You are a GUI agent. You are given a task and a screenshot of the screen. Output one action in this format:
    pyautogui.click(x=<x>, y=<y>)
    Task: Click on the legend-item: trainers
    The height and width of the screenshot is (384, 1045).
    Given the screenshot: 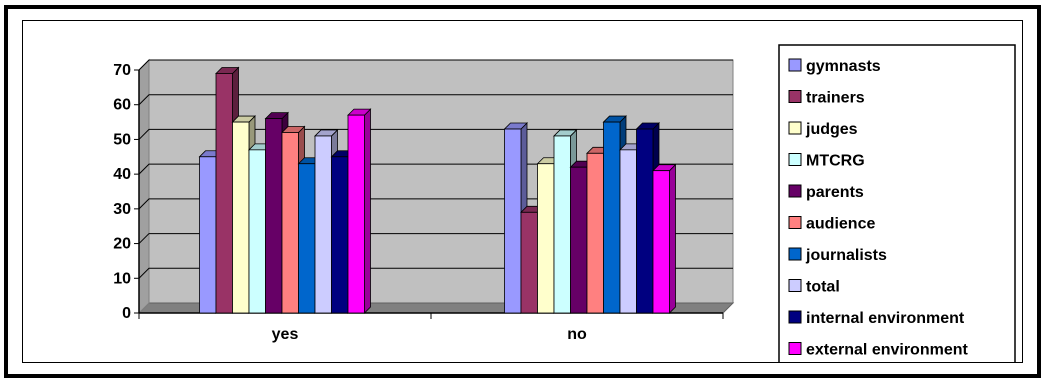 What is the action you would take?
    pyautogui.click(x=826, y=98)
    